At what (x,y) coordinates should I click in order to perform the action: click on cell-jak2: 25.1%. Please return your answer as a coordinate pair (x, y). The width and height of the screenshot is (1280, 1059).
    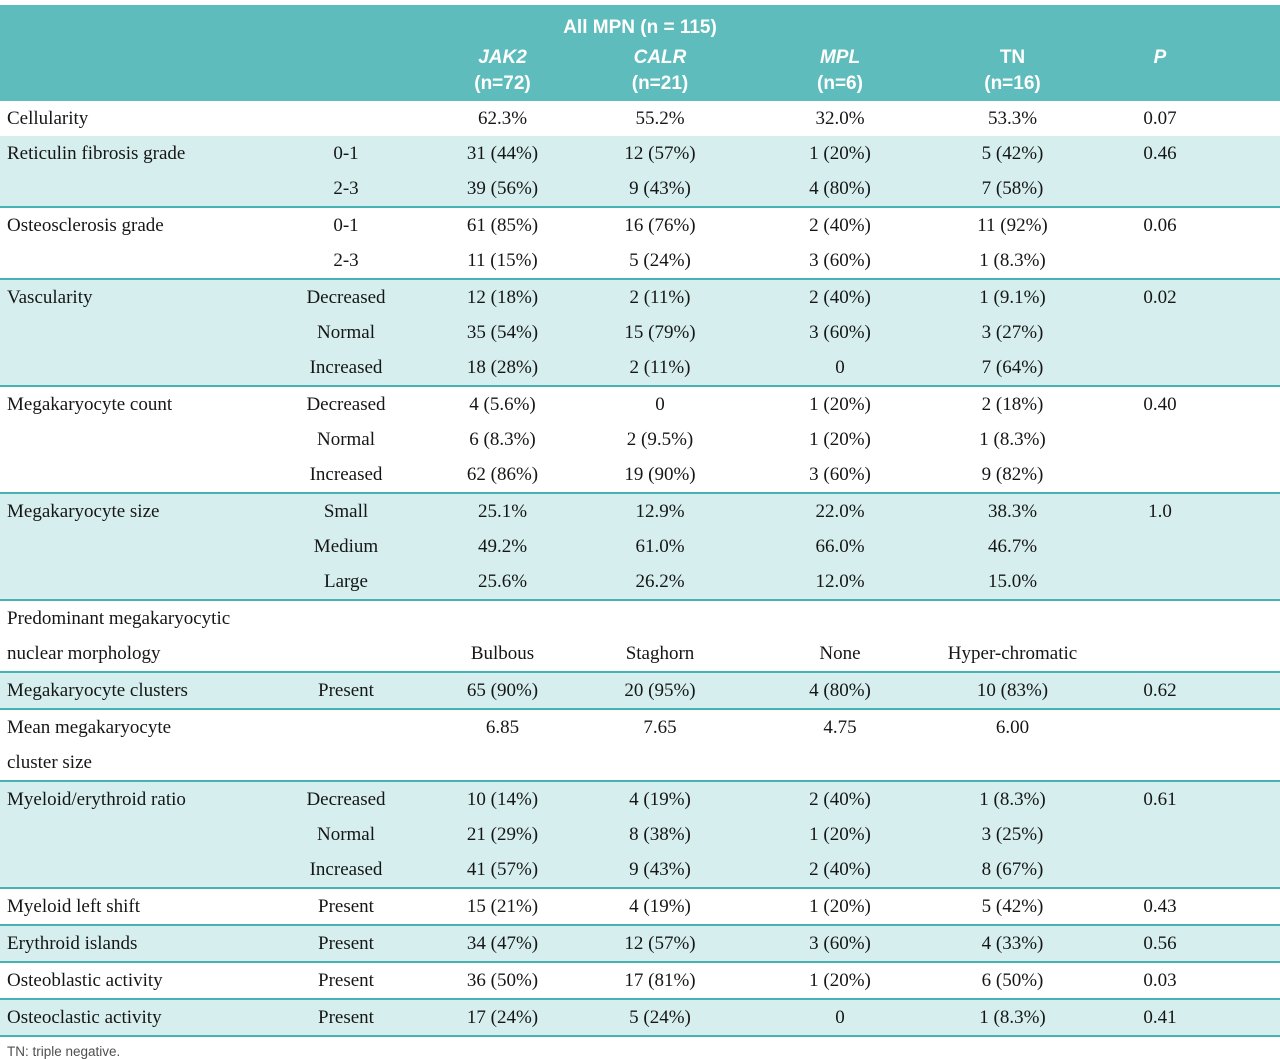
    Looking at the image, I should click on (502, 510).